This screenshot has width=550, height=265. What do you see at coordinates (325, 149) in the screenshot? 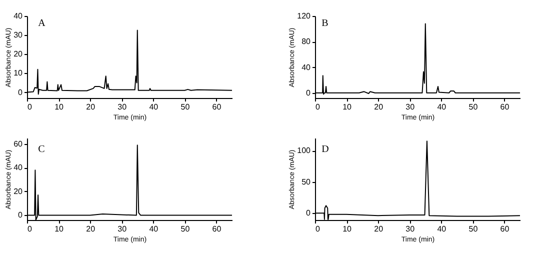
I see `text: D` at bounding box center [325, 149].